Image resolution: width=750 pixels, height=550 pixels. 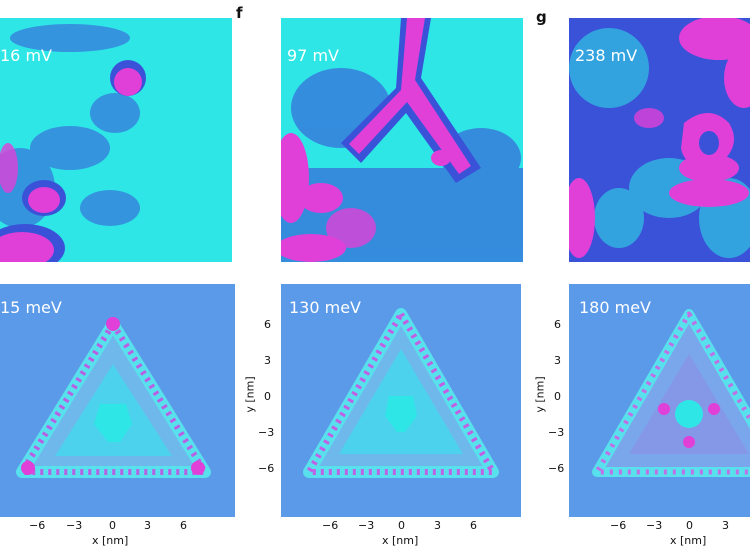 I want to click on ldos-energy-label: 130 meV, so click(x=325, y=307).